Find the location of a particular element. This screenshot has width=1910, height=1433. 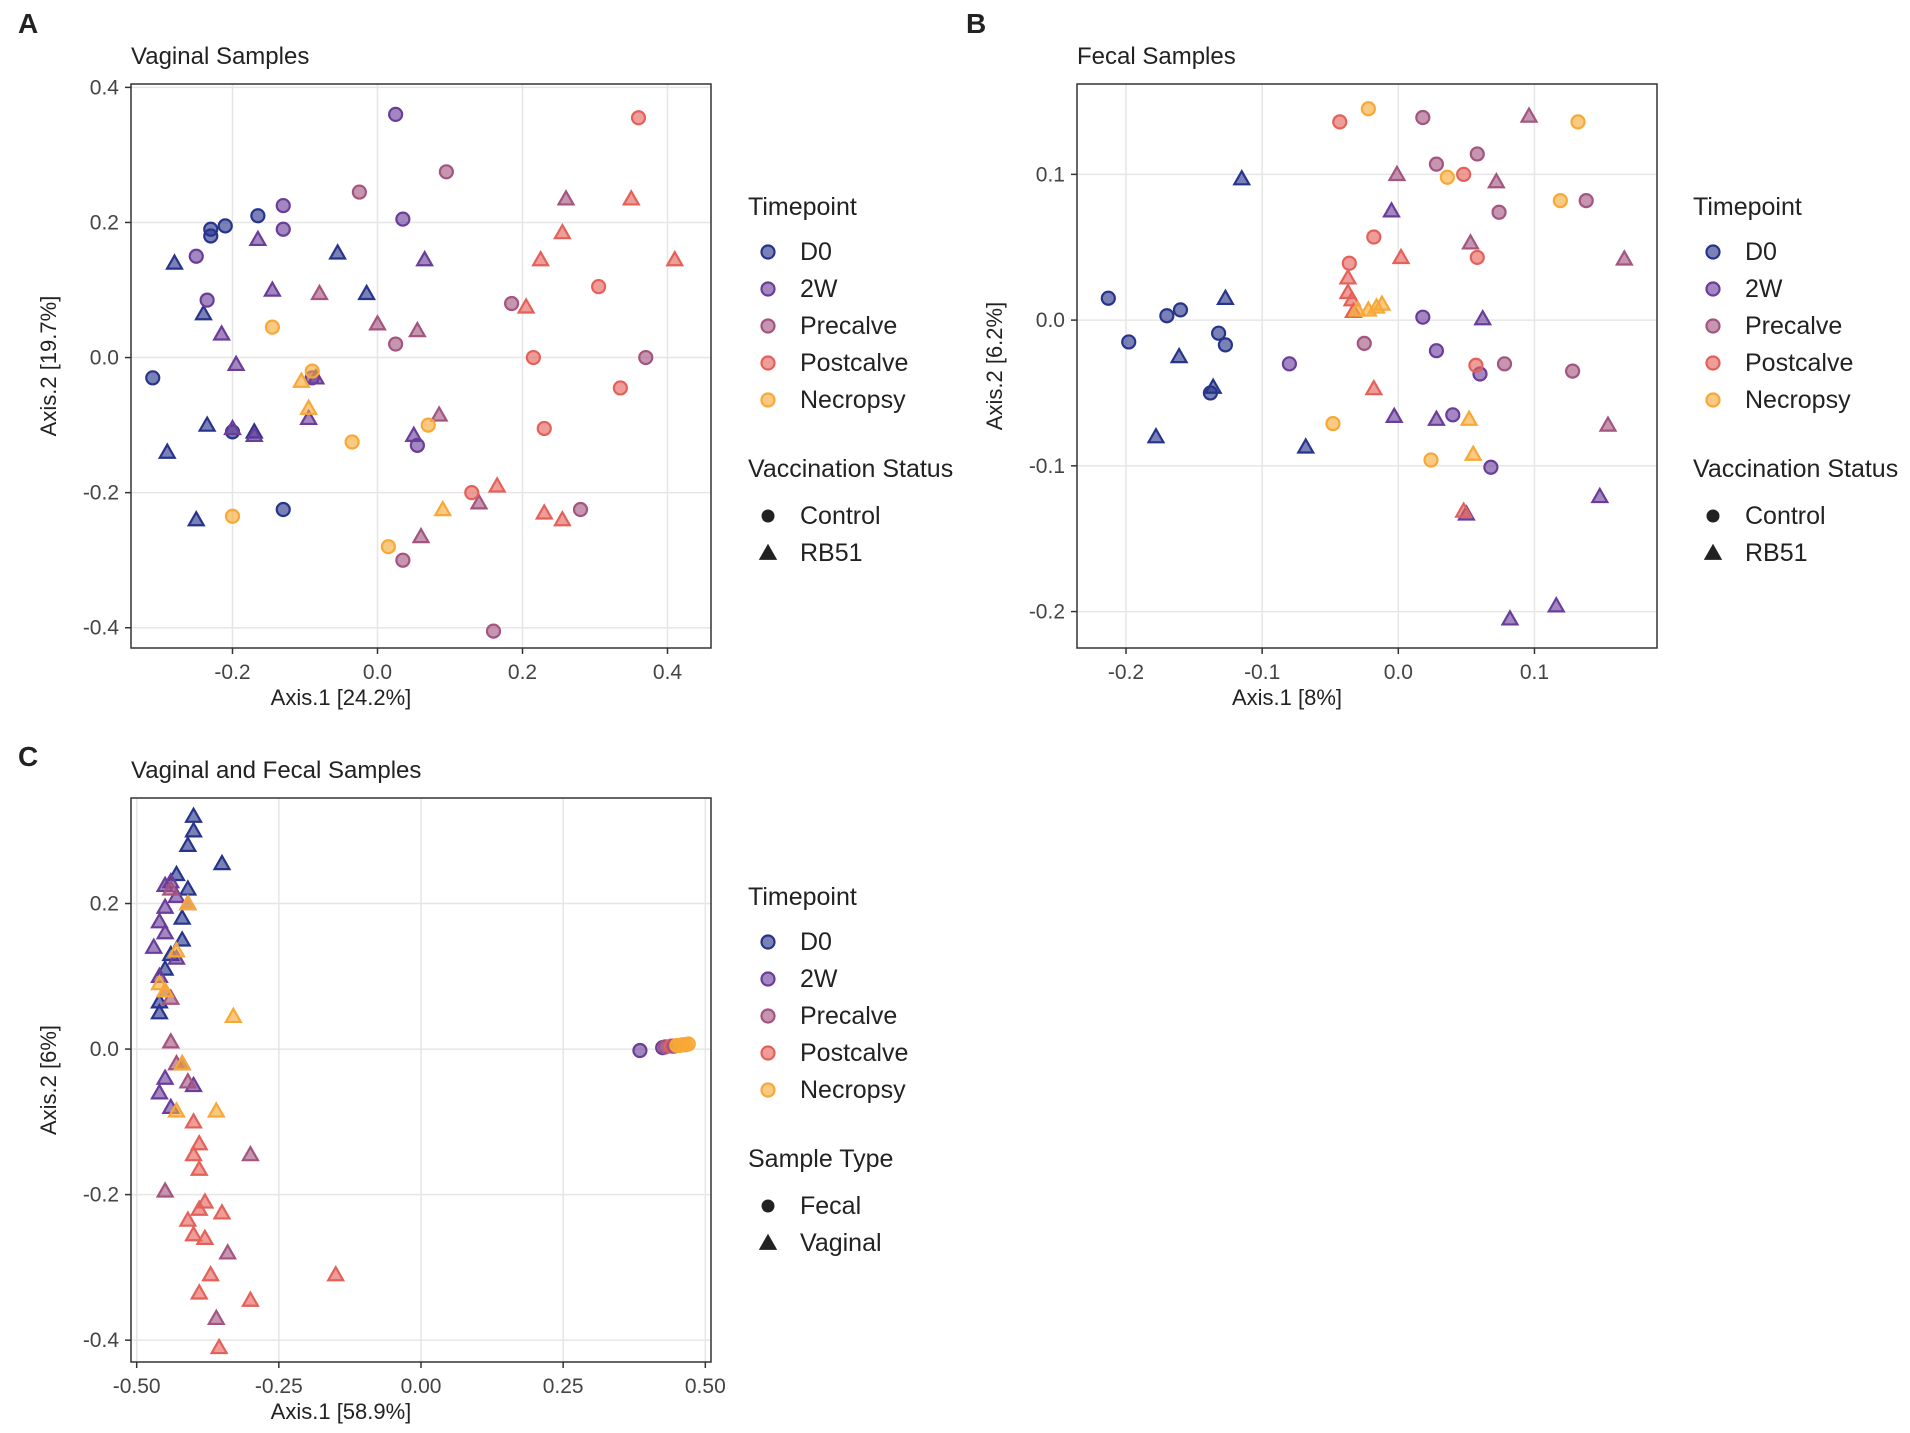

y-axis-label: Axis.2 [6.2%] is located at coordinates (994, 366).